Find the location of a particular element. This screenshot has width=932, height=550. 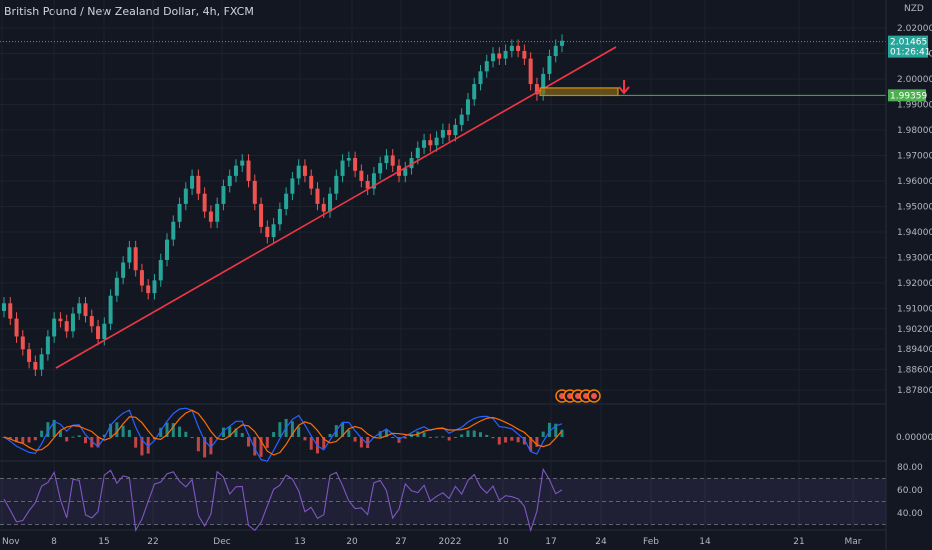

x-tick-label: 14 is located at coordinates (705, 542).